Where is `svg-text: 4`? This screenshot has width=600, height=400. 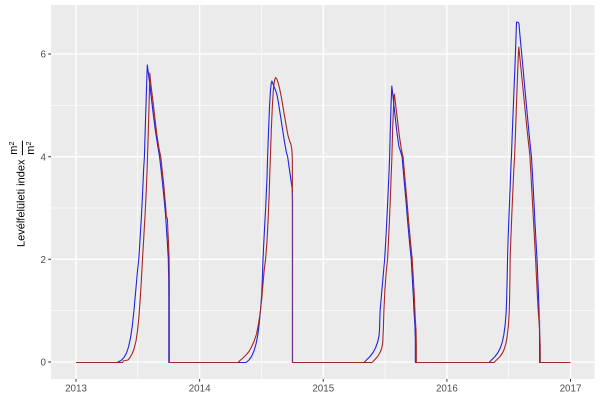
svg-text: 4 is located at coordinates (44, 157).